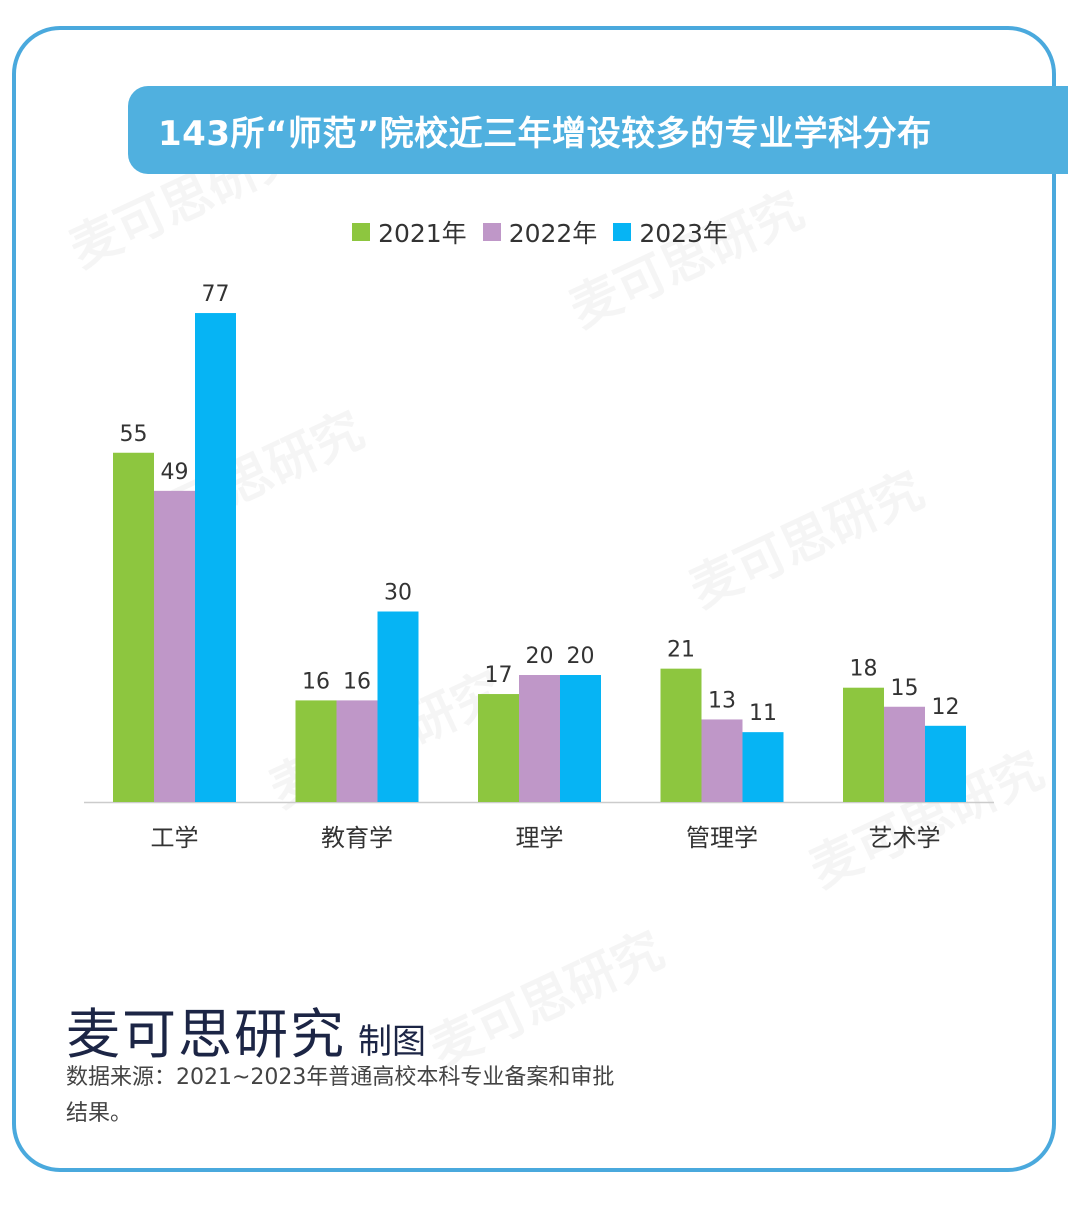  What do you see at coordinates (946, 707) in the screenshot?
I see `data-label-2023年-艺术学: 12` at bounding box center [946, 707].